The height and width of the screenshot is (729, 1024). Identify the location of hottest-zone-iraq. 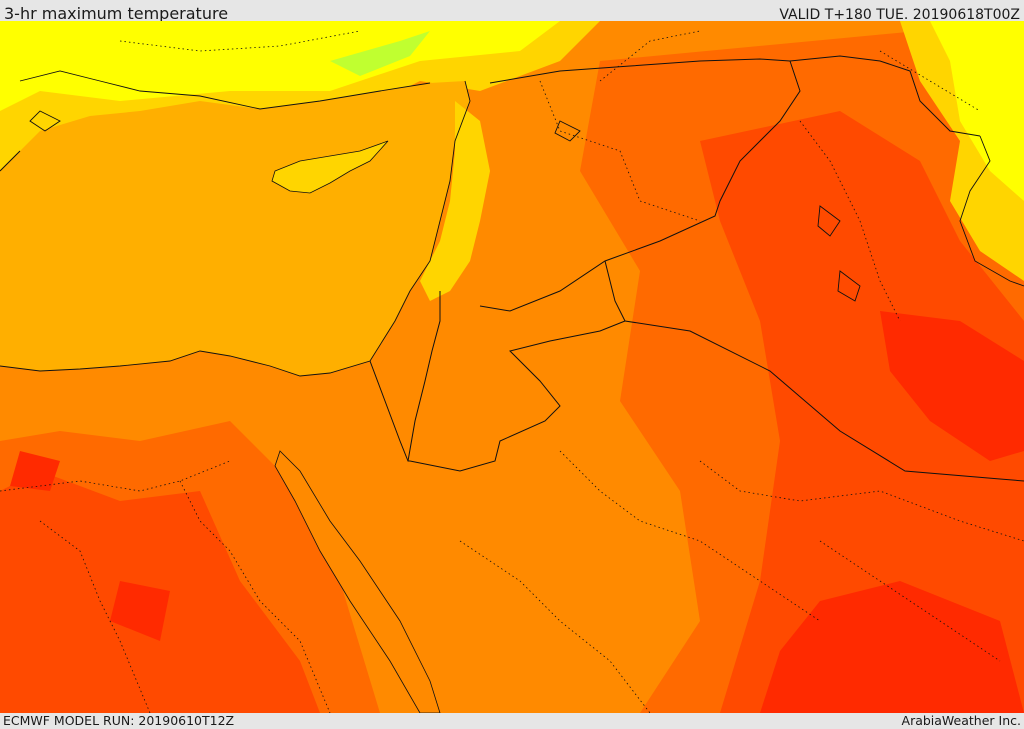
(952, 386).